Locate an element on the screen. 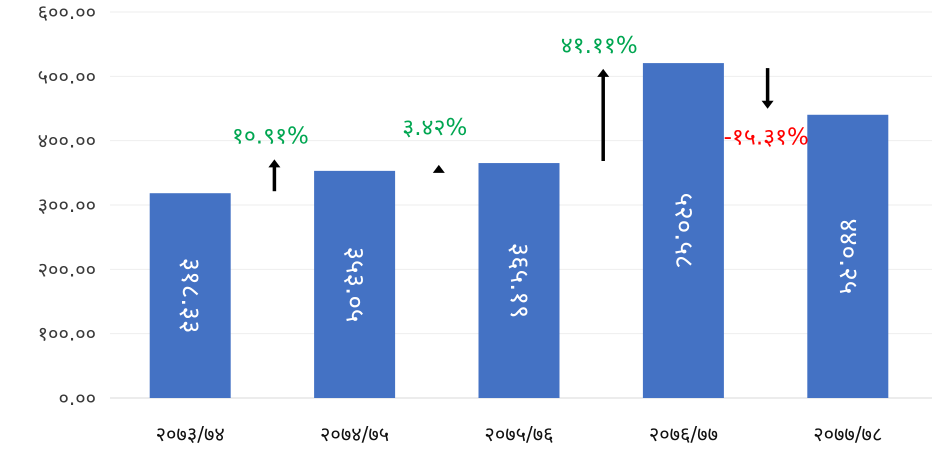  x-category-label: २०७४/७५ is located at coordinates (354, 434).